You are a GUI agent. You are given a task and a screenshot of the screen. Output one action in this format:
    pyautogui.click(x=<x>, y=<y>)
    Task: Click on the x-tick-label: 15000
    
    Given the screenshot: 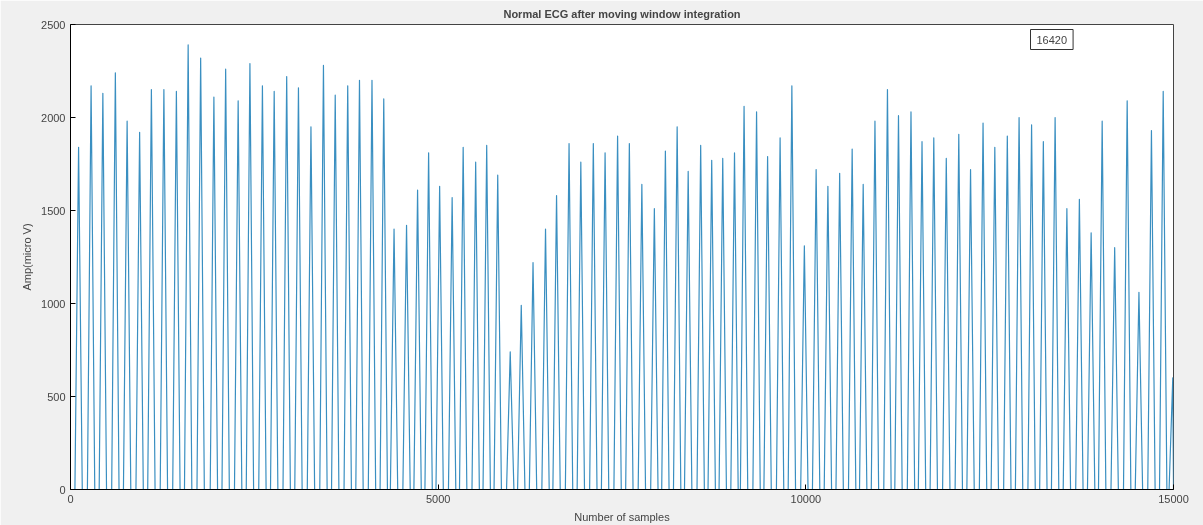 What is the action you would take?
    pyautogui.click(x=1173, y=498)
    